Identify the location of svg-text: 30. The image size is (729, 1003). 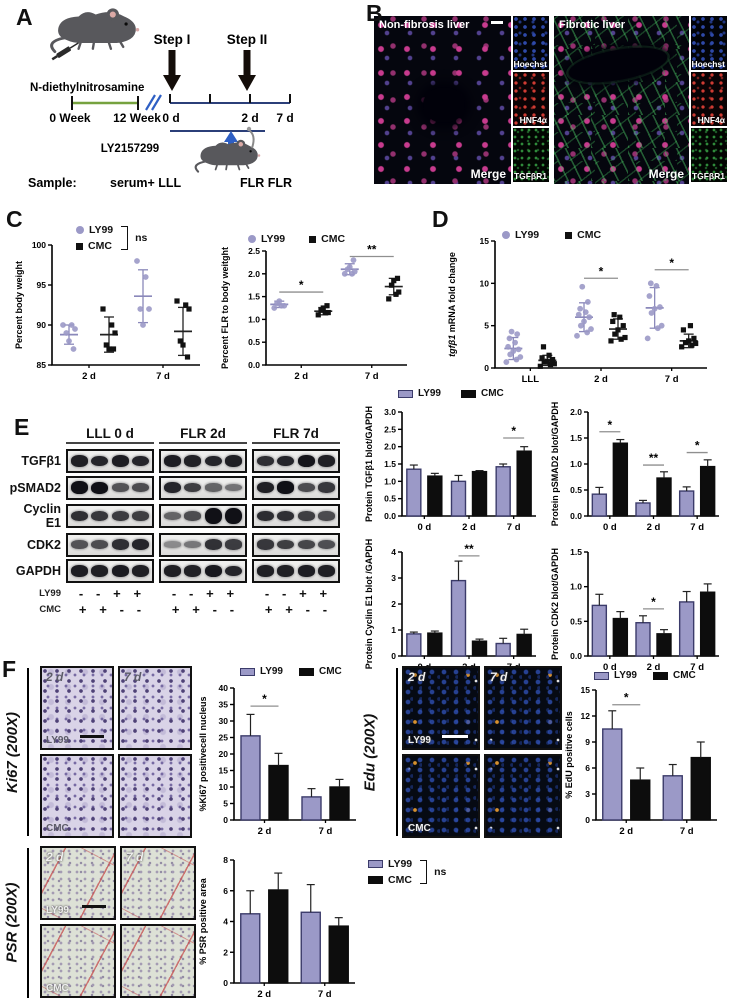
(224, 721).